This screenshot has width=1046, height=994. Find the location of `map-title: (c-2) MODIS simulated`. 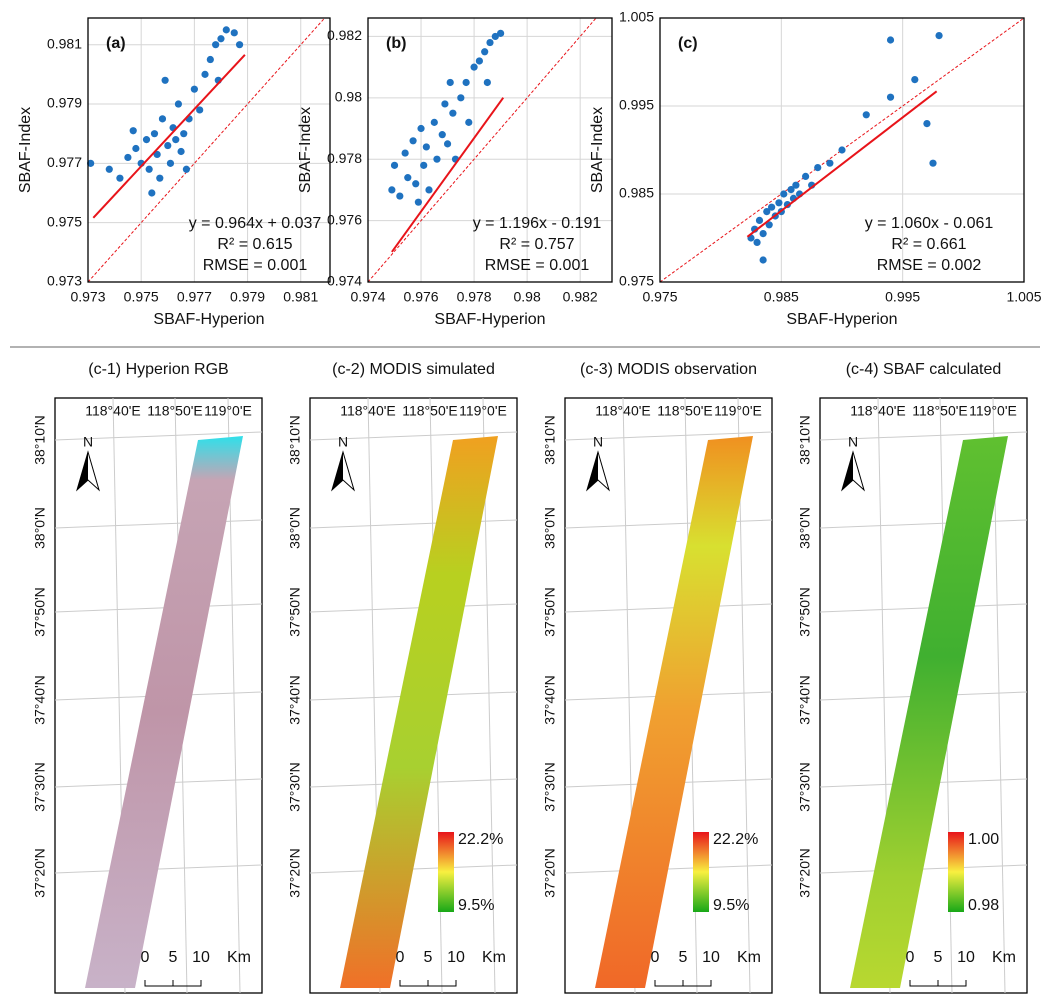

map-title: (c-2) MODIS simulated is located at coordinates (413, 369).